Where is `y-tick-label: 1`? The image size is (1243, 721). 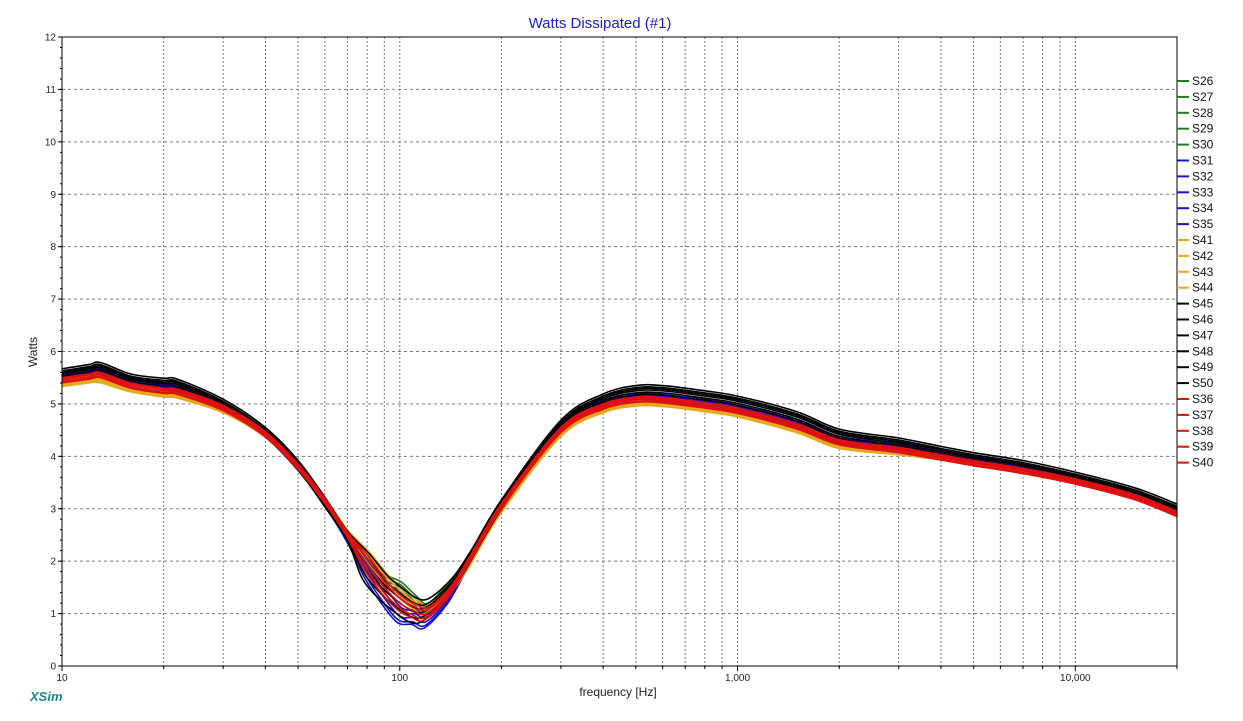 y-tick-label: 1 is located at coordinates (53, 614).